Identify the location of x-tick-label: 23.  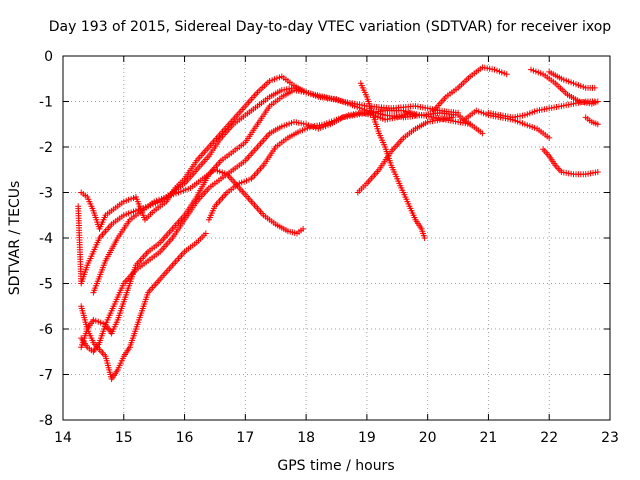
(610, 438).